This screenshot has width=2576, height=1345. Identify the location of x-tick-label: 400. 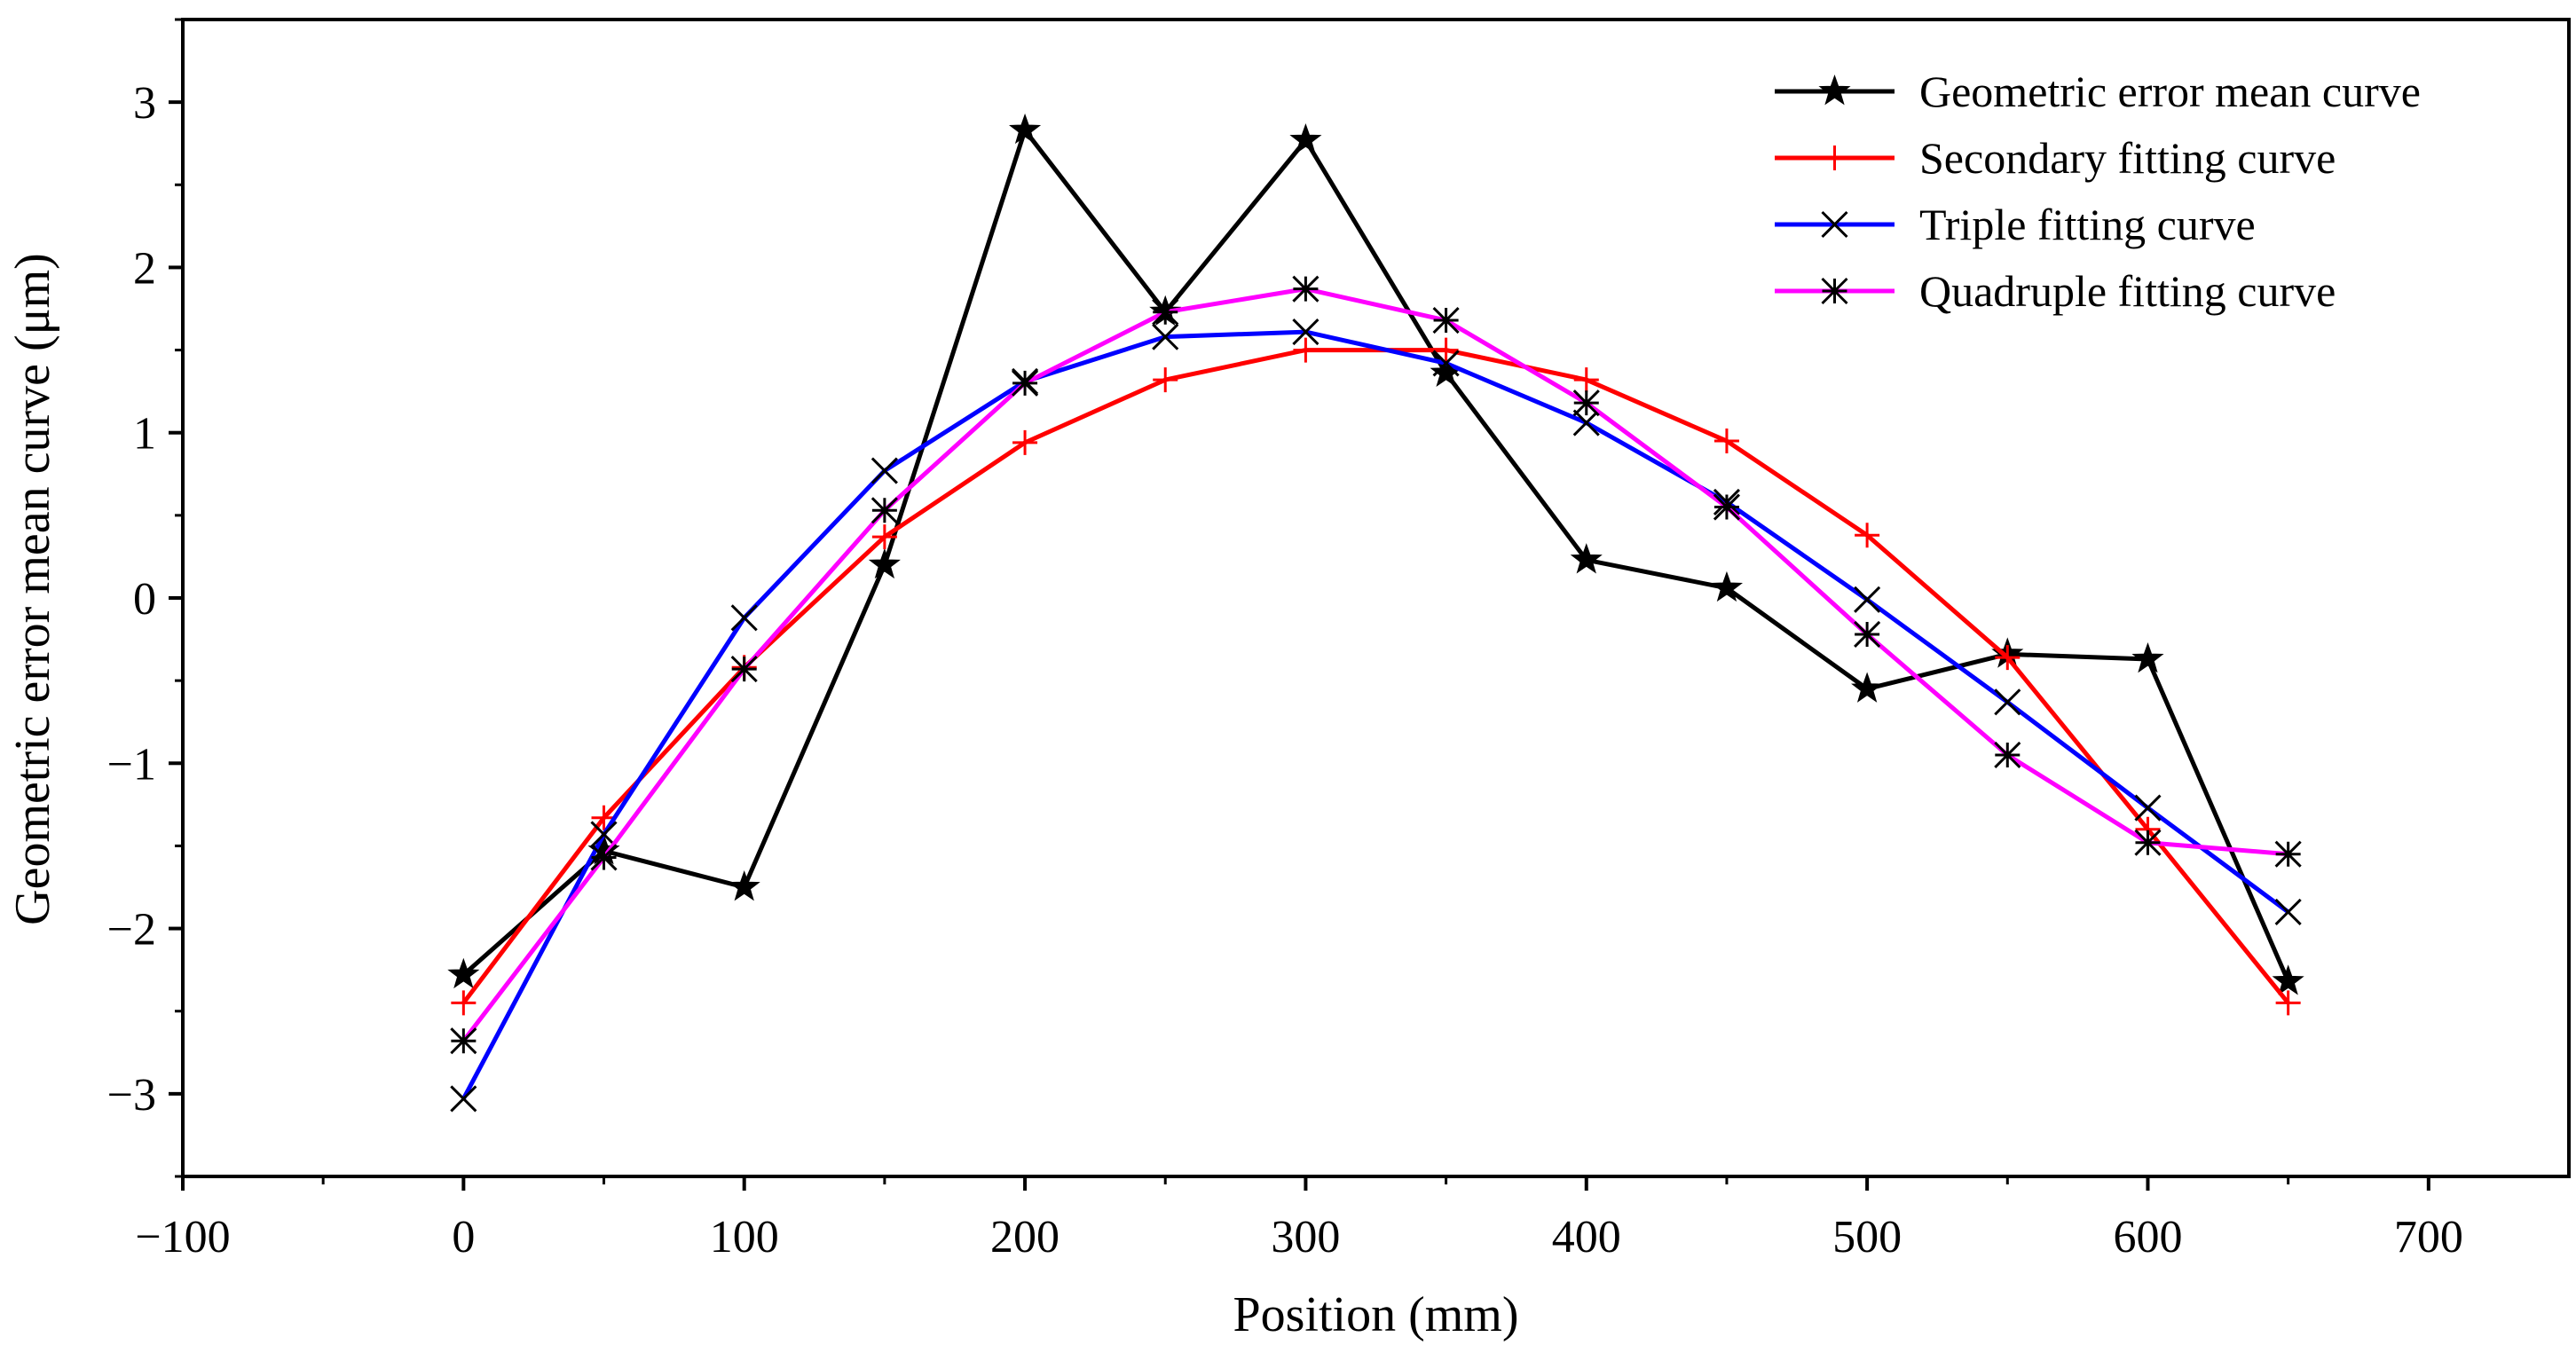
(1586, 1237).